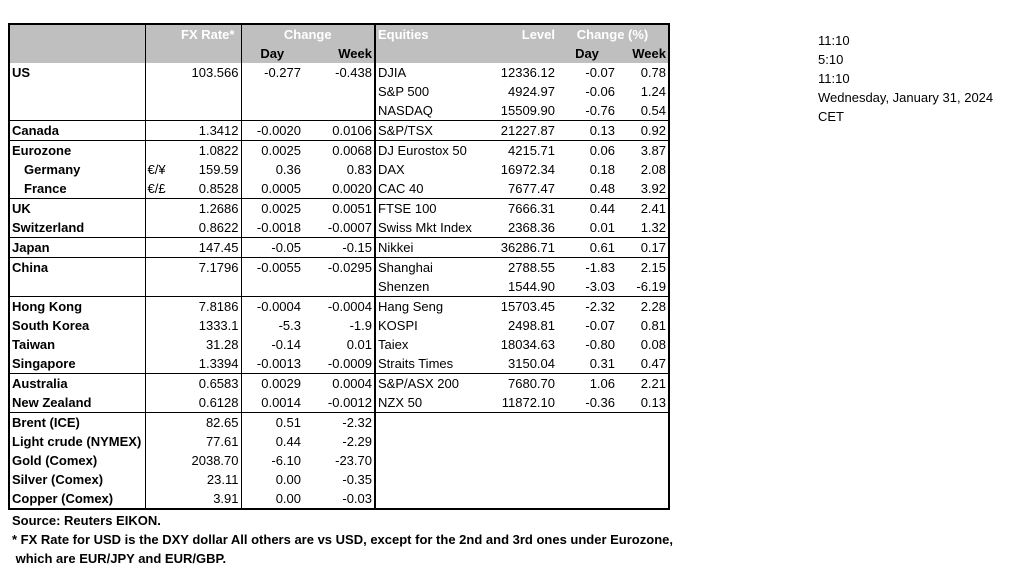 The width and height of the screenshot is (1028, 585). I want to click on table-row: Silver (Comex) 23.11 0.00 -0.35, so click(339, 479).